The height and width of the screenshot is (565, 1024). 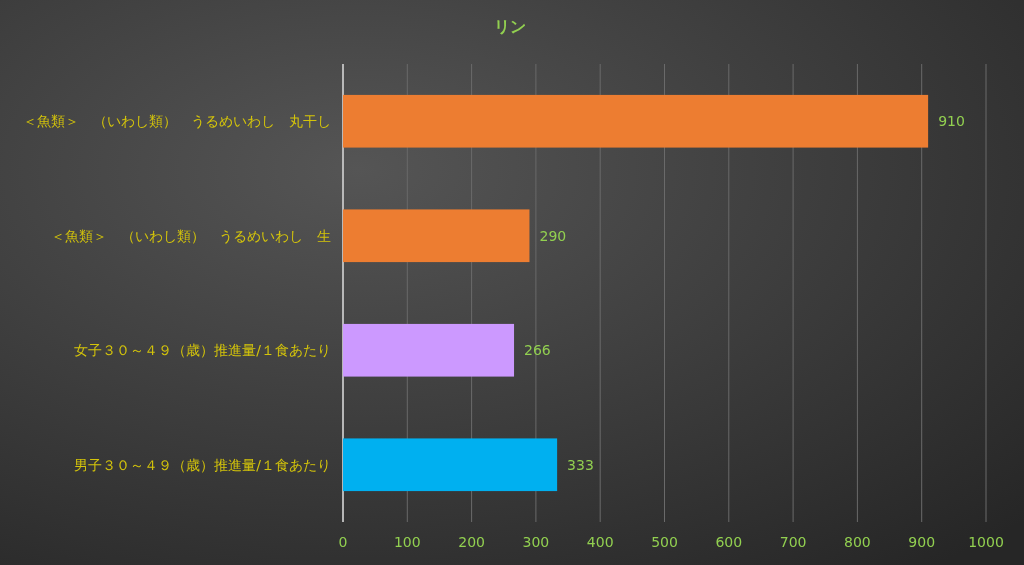 I want to click on x-tick-label: 800, so click(x=857, y=542).